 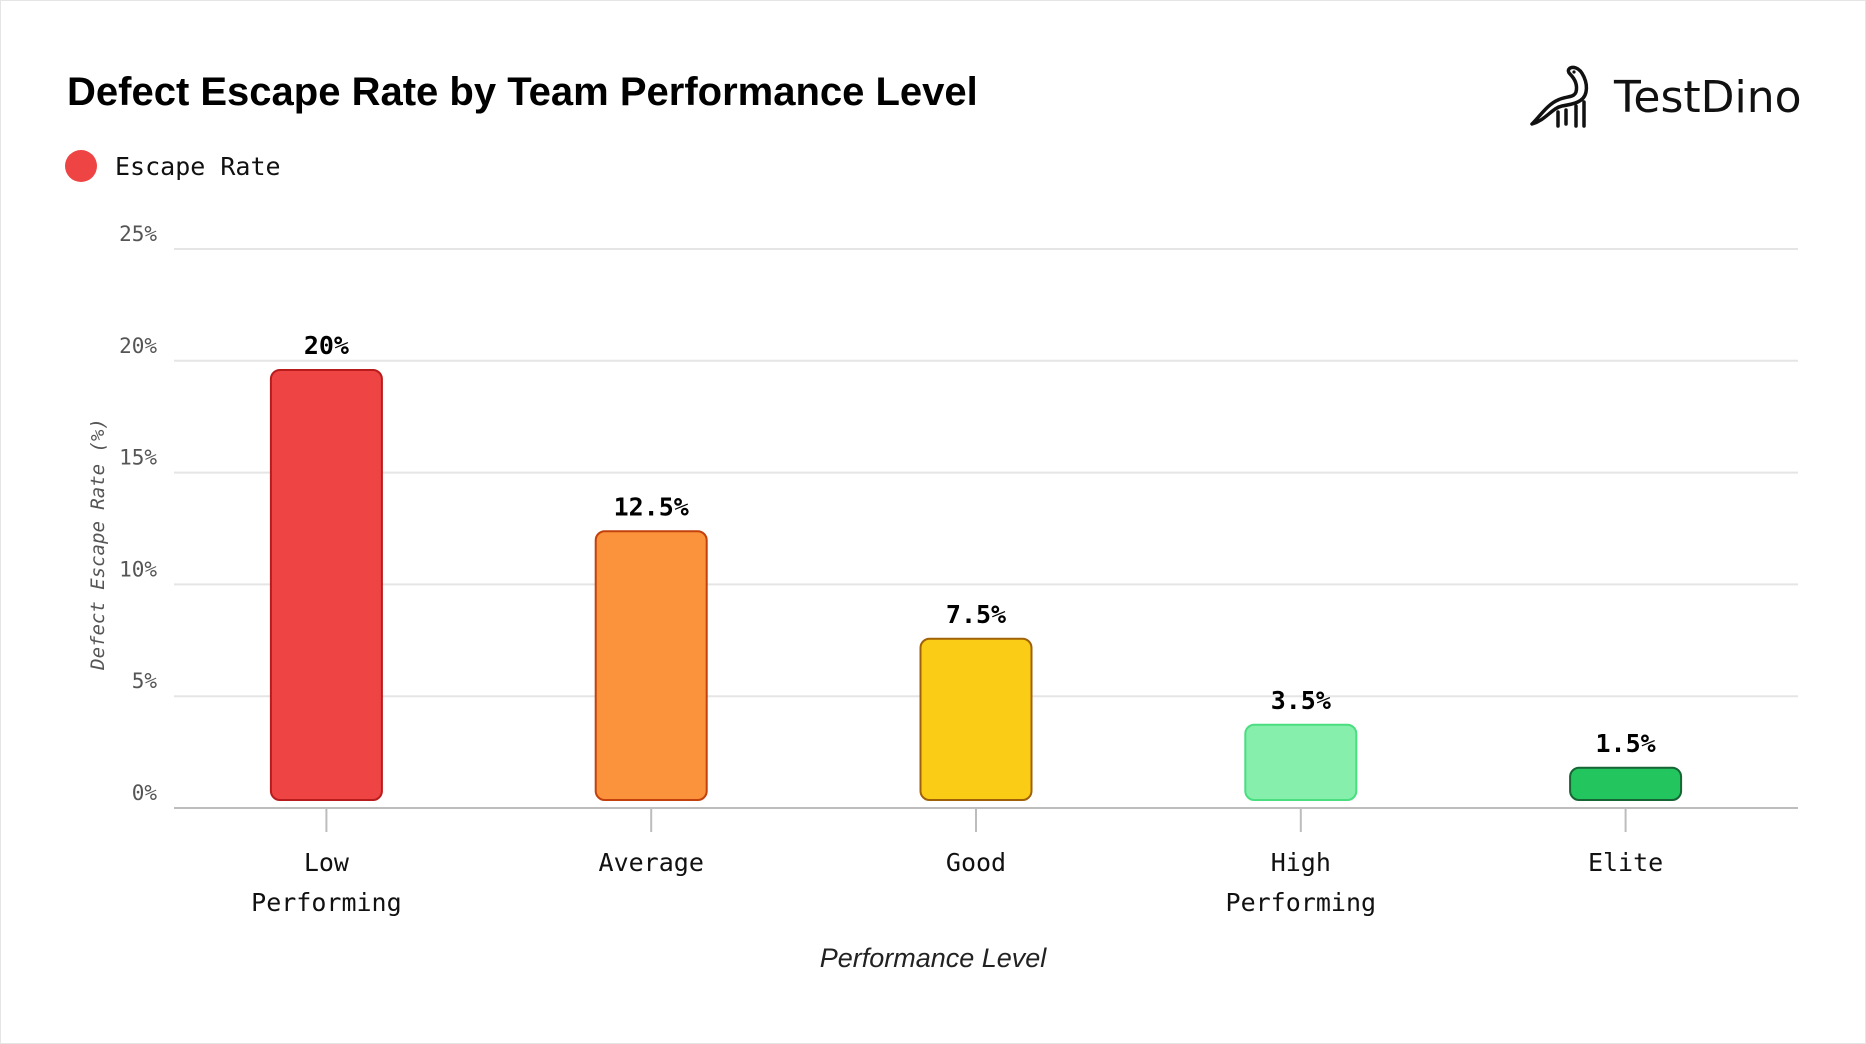 I want to click on data-label: 7.5%, so click(x=976, y=614).